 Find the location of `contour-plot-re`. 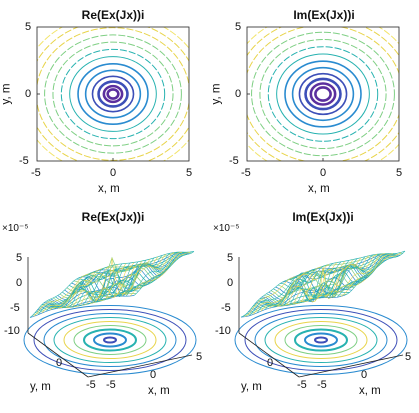

contour-plot-re is located at coordinates (113, 94).